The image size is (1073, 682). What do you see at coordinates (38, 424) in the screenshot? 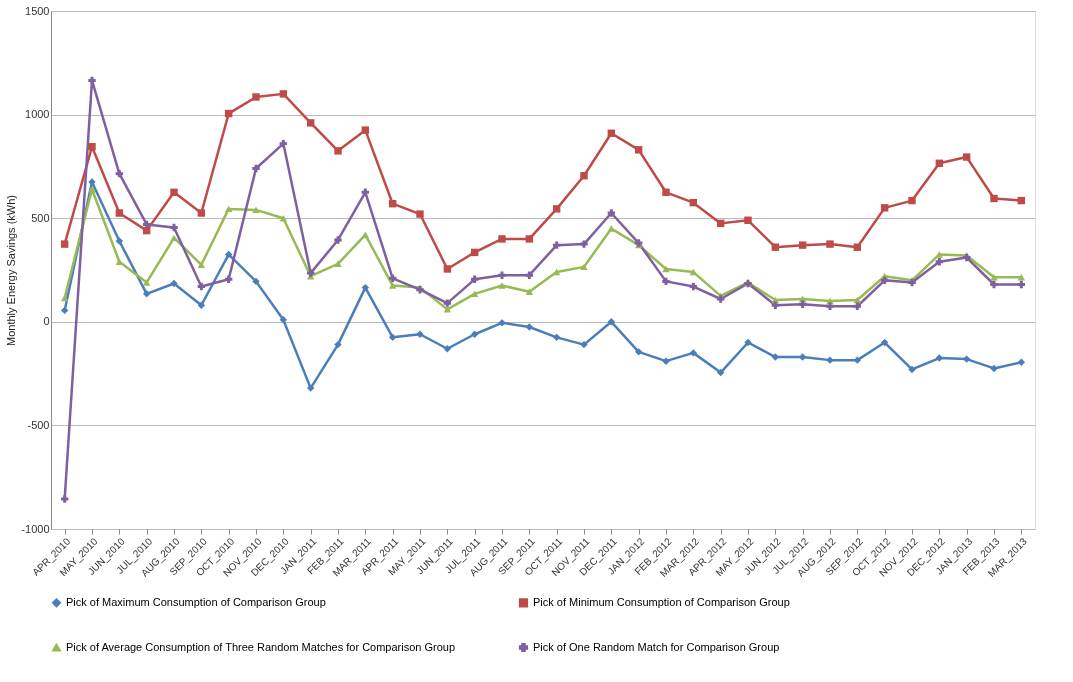
I see `y-tick-label: -500` at bounding box center [38, 424].